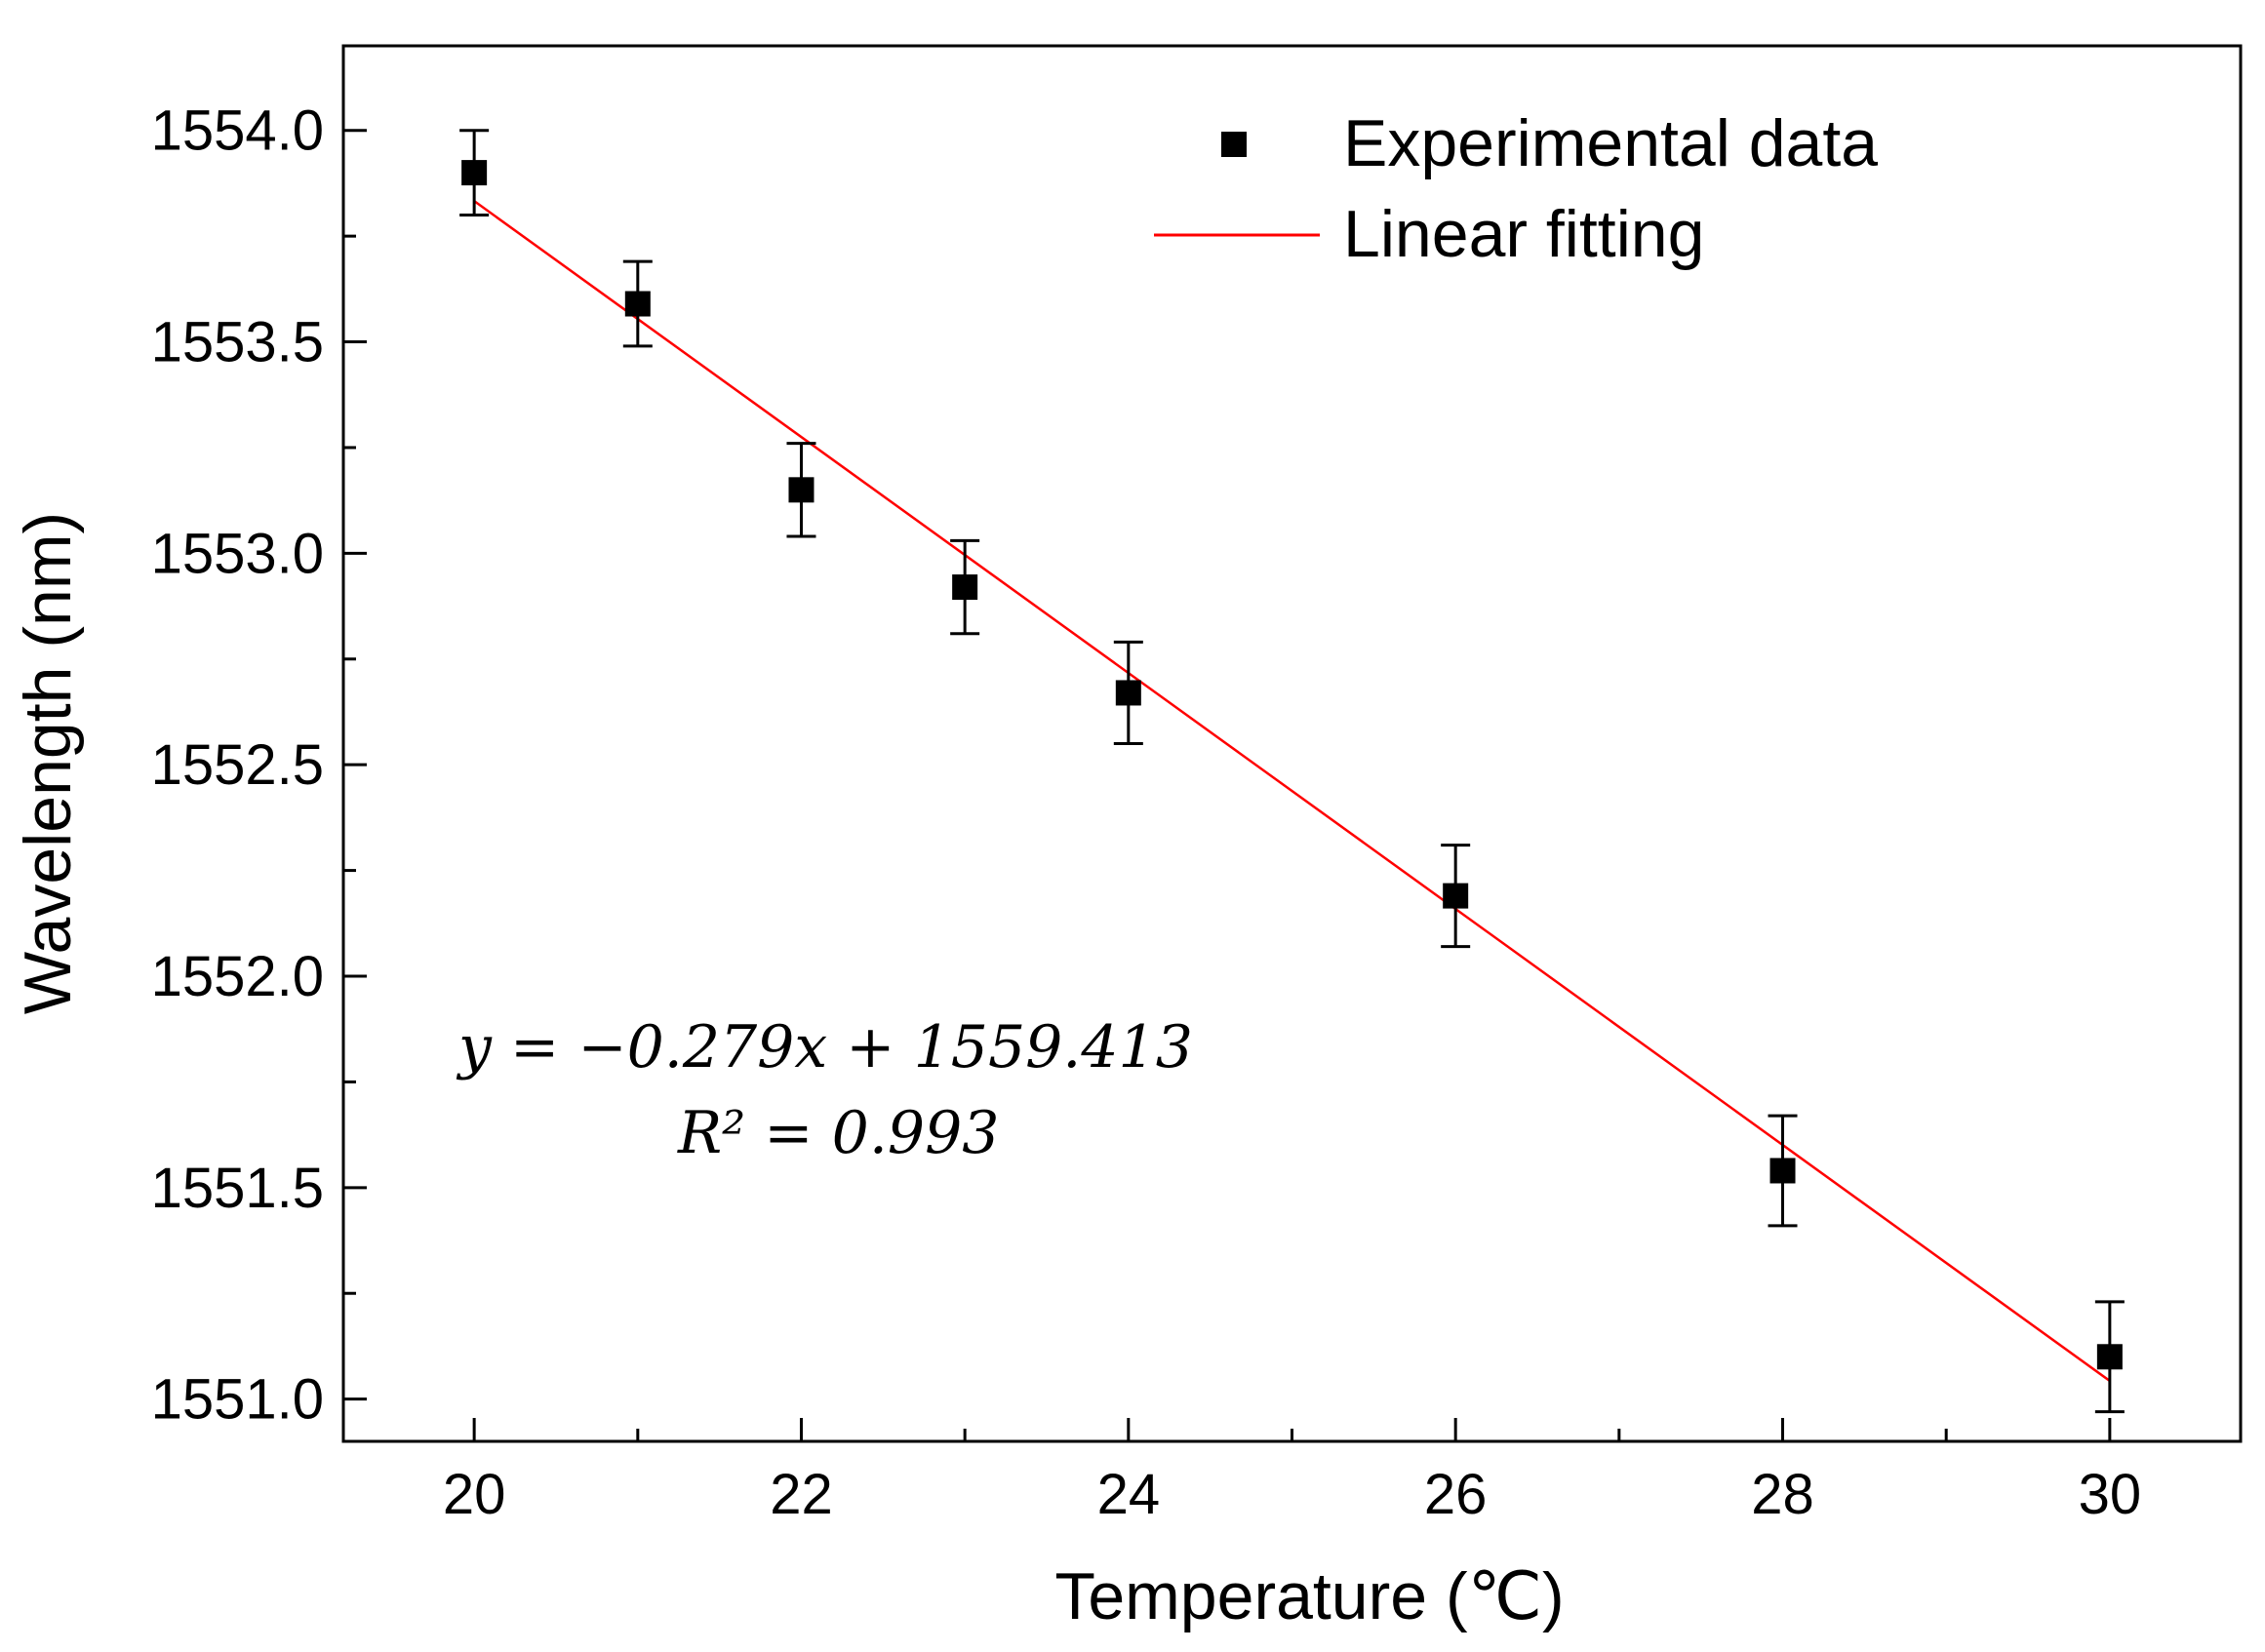  Describe the element at coordinates (1456, 1494) in the screenshot. I see `x-tick-label: 26` at that location.